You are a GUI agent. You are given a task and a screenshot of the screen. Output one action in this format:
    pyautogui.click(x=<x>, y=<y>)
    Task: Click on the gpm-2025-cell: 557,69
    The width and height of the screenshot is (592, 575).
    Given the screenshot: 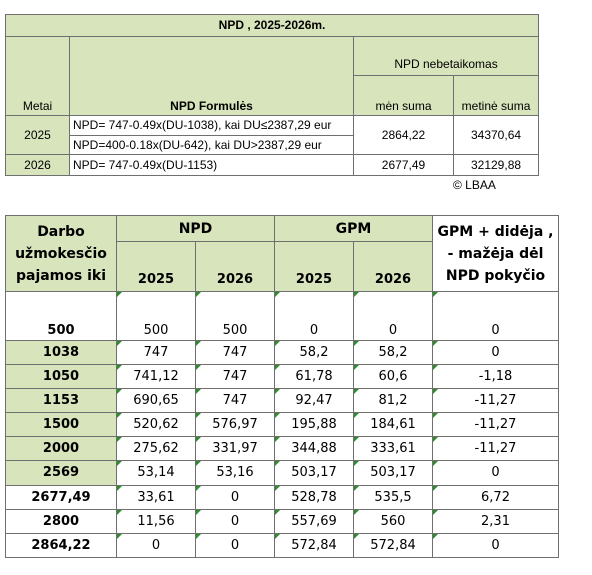 What is the action you would take?
    pyautogui.click(x=314, y=521)
    